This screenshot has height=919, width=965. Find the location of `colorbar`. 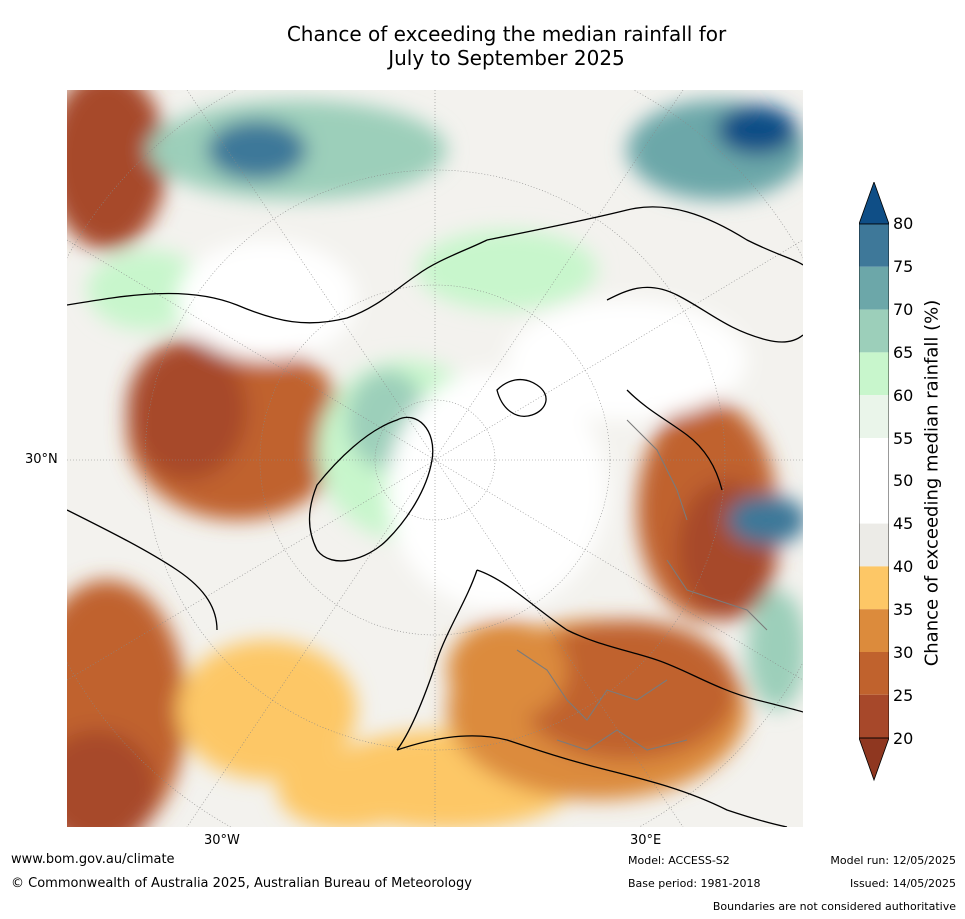

colorbar is located at coordinates (874, 482).